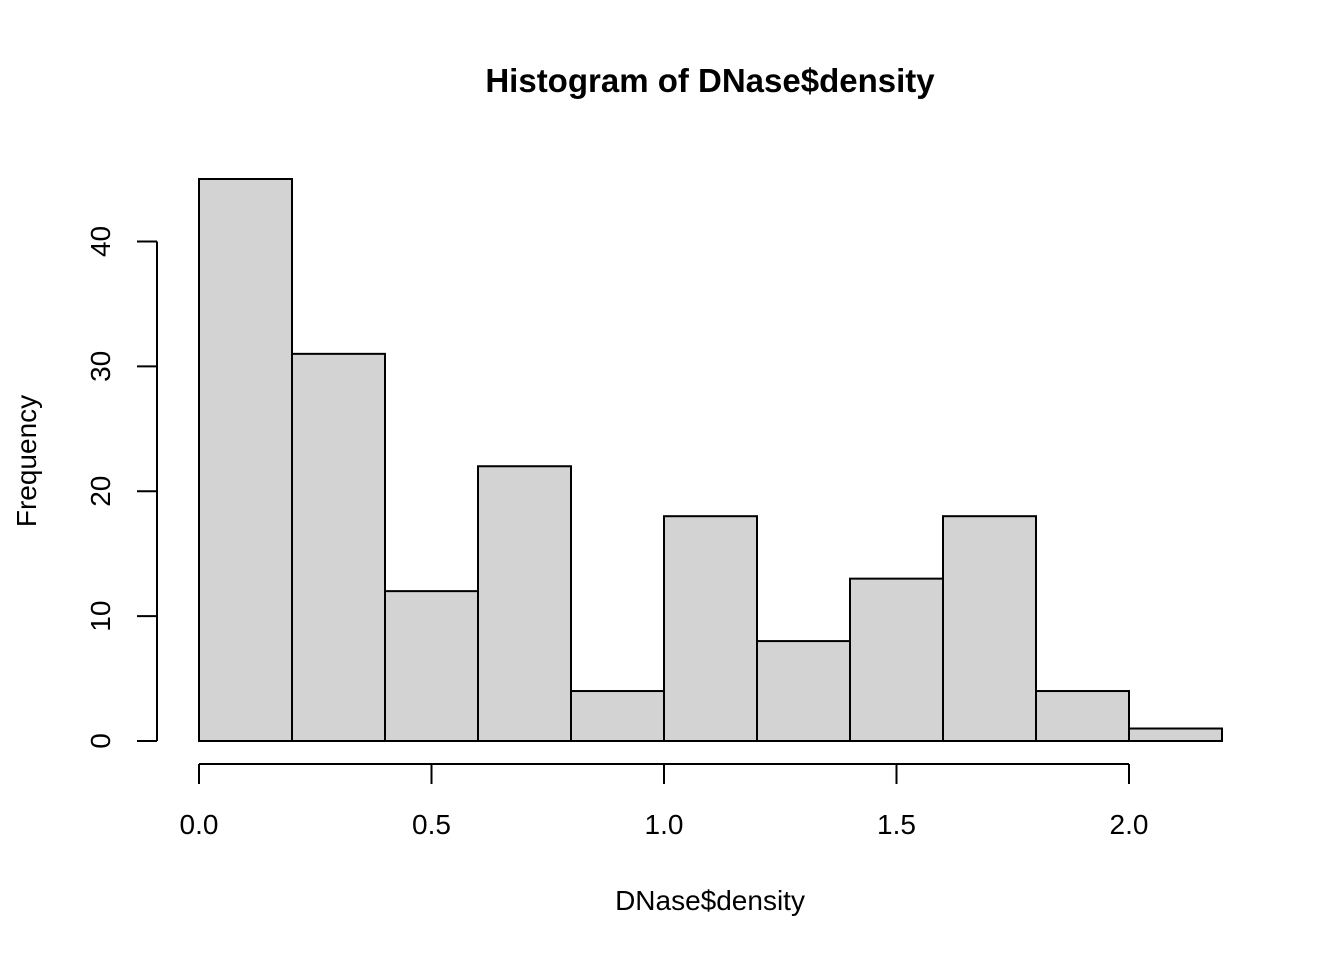 This screenshot has width=1344, height=960. Describe the element at coordinates (100, 616) in the screenshot. I see `y-tick-label: 10` at that location.